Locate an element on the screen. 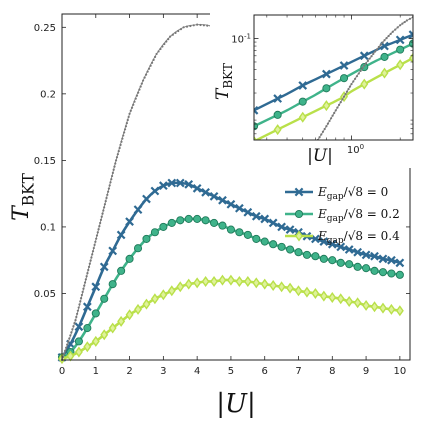 The image size is (425, 425). x-tick-label: 1 is located at coordinates (96, 371).